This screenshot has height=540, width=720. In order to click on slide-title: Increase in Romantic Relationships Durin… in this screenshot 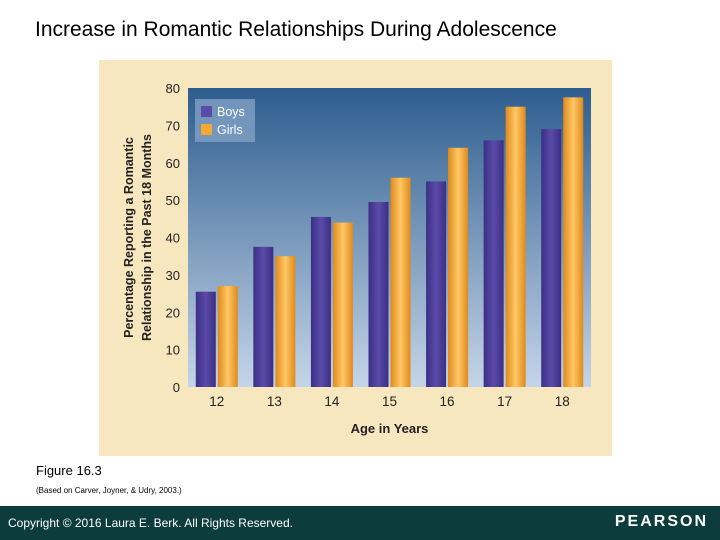, I will do `click(296, 29)`.